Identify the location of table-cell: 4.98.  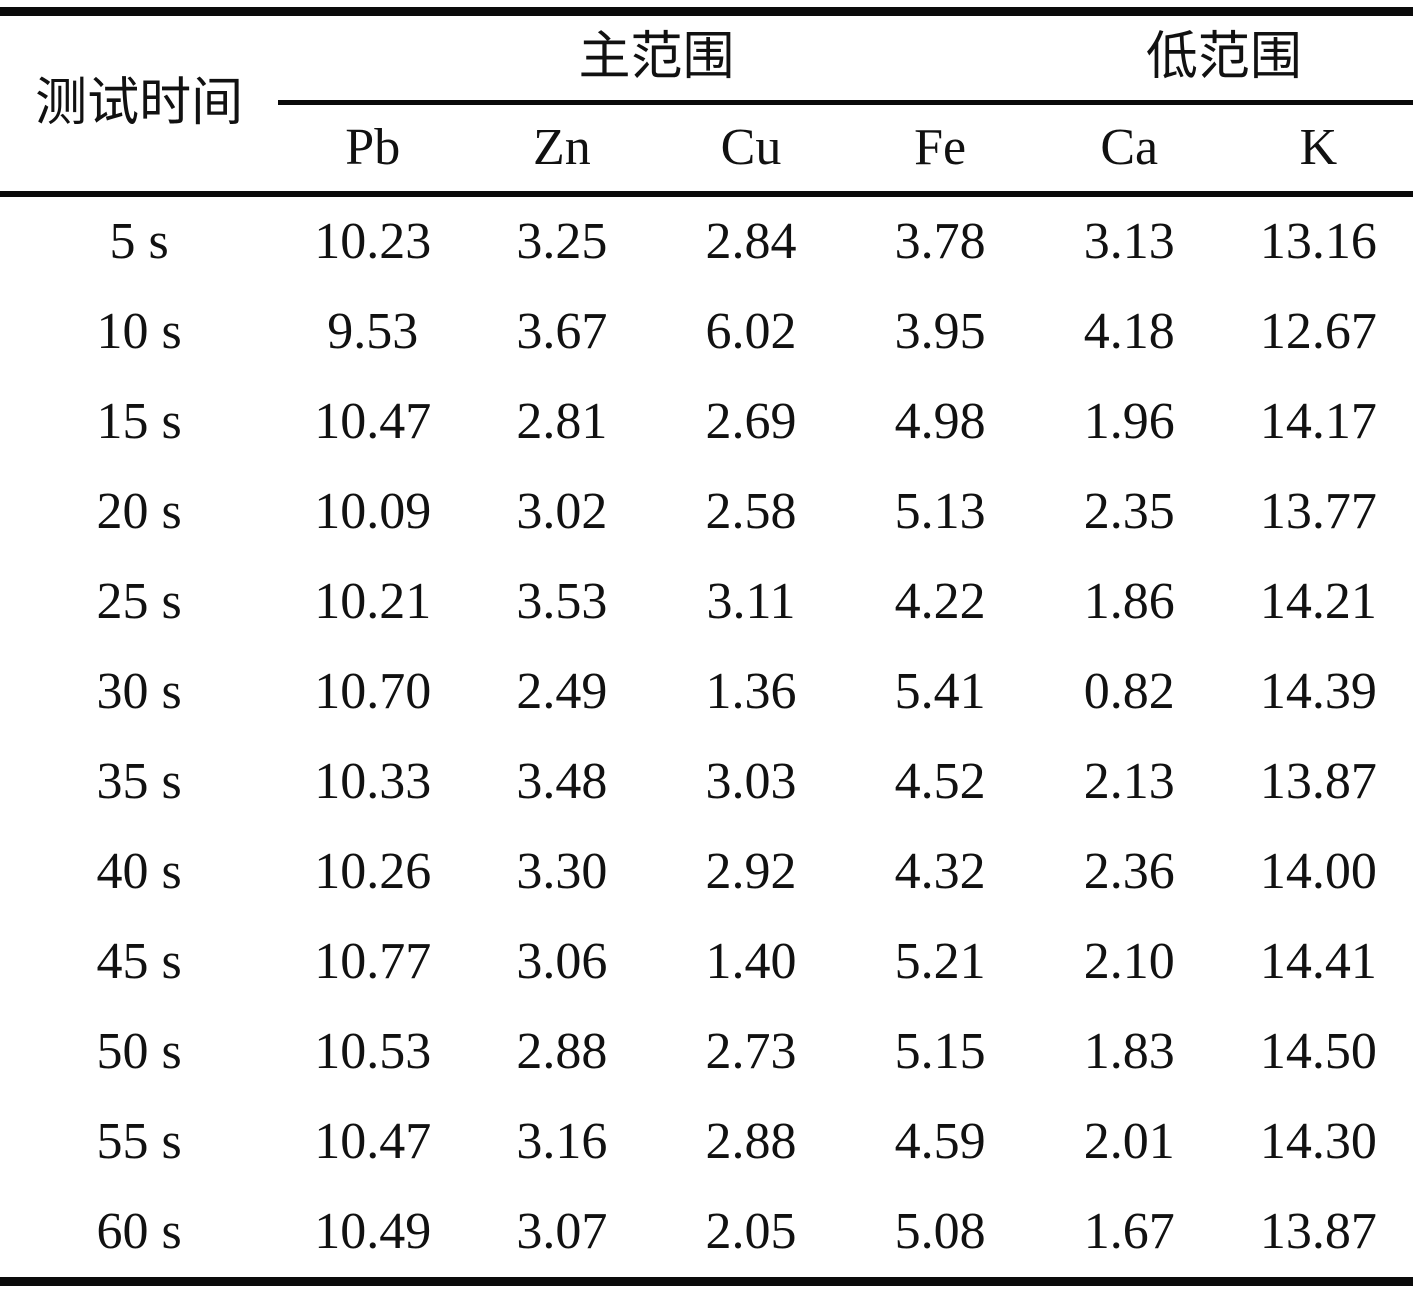
(940, 421).